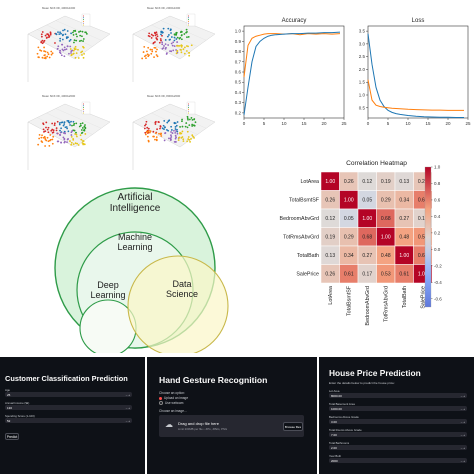 This screenshot has width=474, height=474. Describe the element at coordinates (294, 72) in the screenshot. I see `plot-frame` at that location.